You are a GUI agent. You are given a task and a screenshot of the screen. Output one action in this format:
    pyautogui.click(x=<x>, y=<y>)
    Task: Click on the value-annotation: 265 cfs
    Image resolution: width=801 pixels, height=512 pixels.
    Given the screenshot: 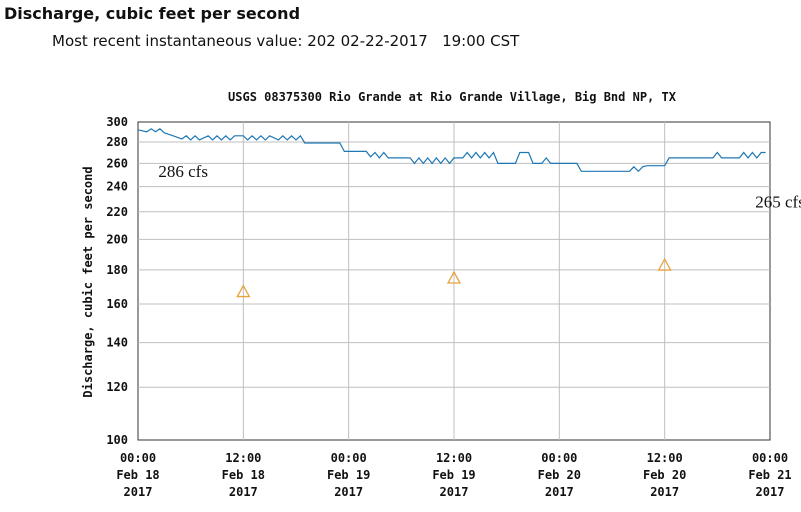 What is the action you would take?
    pyautogui.click(x=778, y=201)
    